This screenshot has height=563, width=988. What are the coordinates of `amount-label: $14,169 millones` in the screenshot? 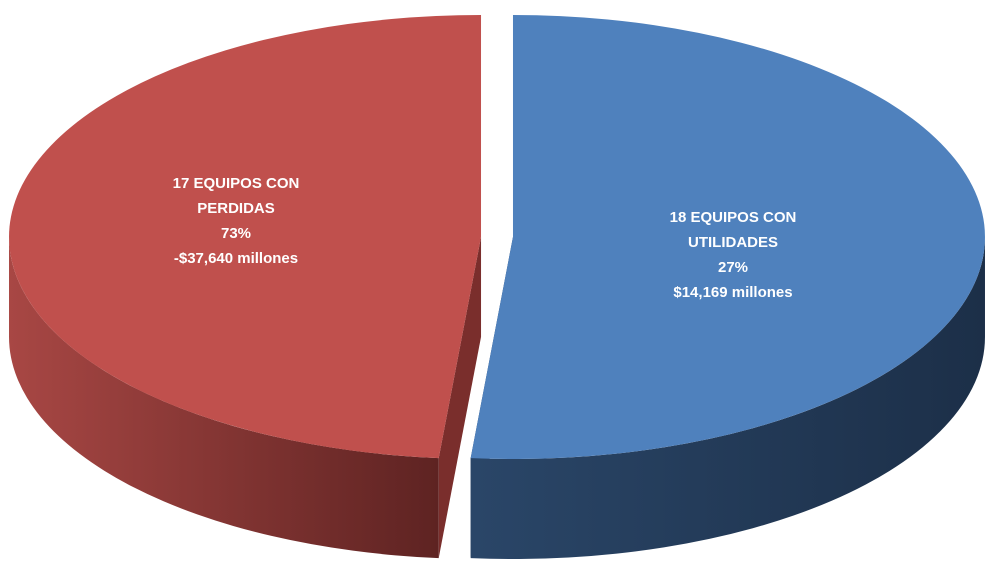 It's located at (732, 292).